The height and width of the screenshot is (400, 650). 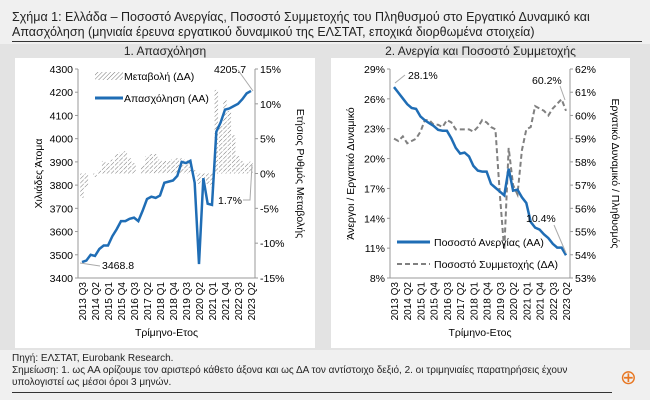 What do you see at coordinates (269, 209) in the screenshot?
I see `y2-tick-label: -5%` at bounding box center [269, 209].